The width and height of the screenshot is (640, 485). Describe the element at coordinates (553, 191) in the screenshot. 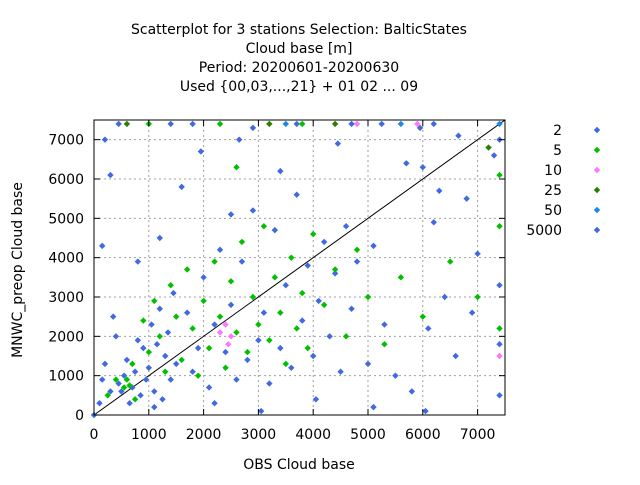

I see `legend-label-3: 25` at that location.